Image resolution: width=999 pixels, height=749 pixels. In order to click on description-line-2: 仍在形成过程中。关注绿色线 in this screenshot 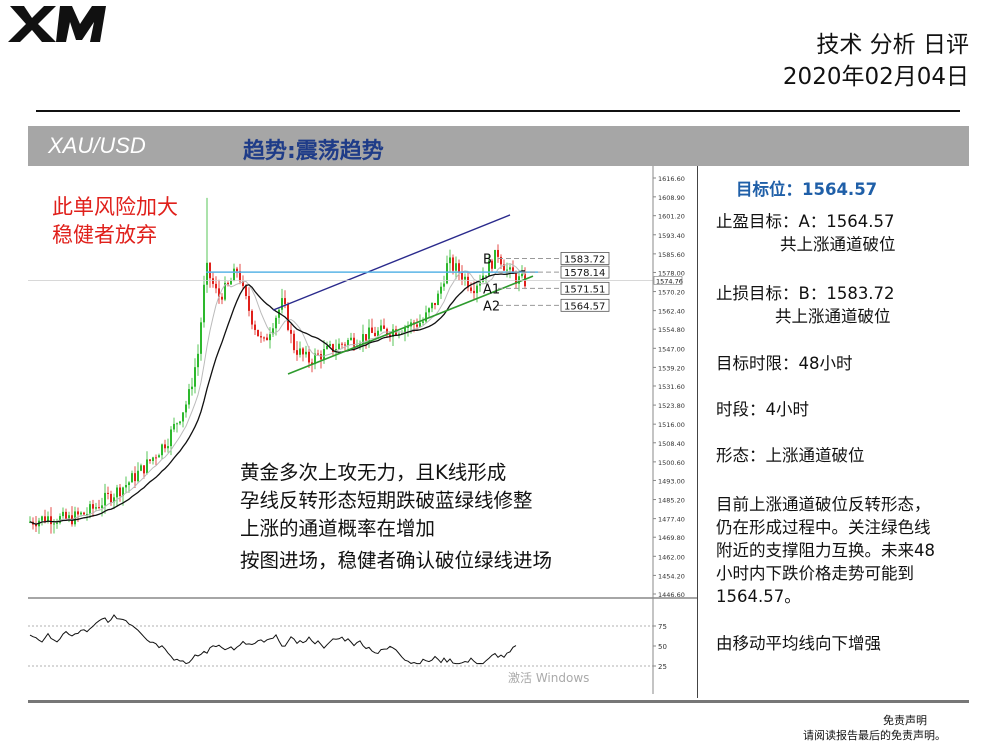, I will do `click(823, 527)`.